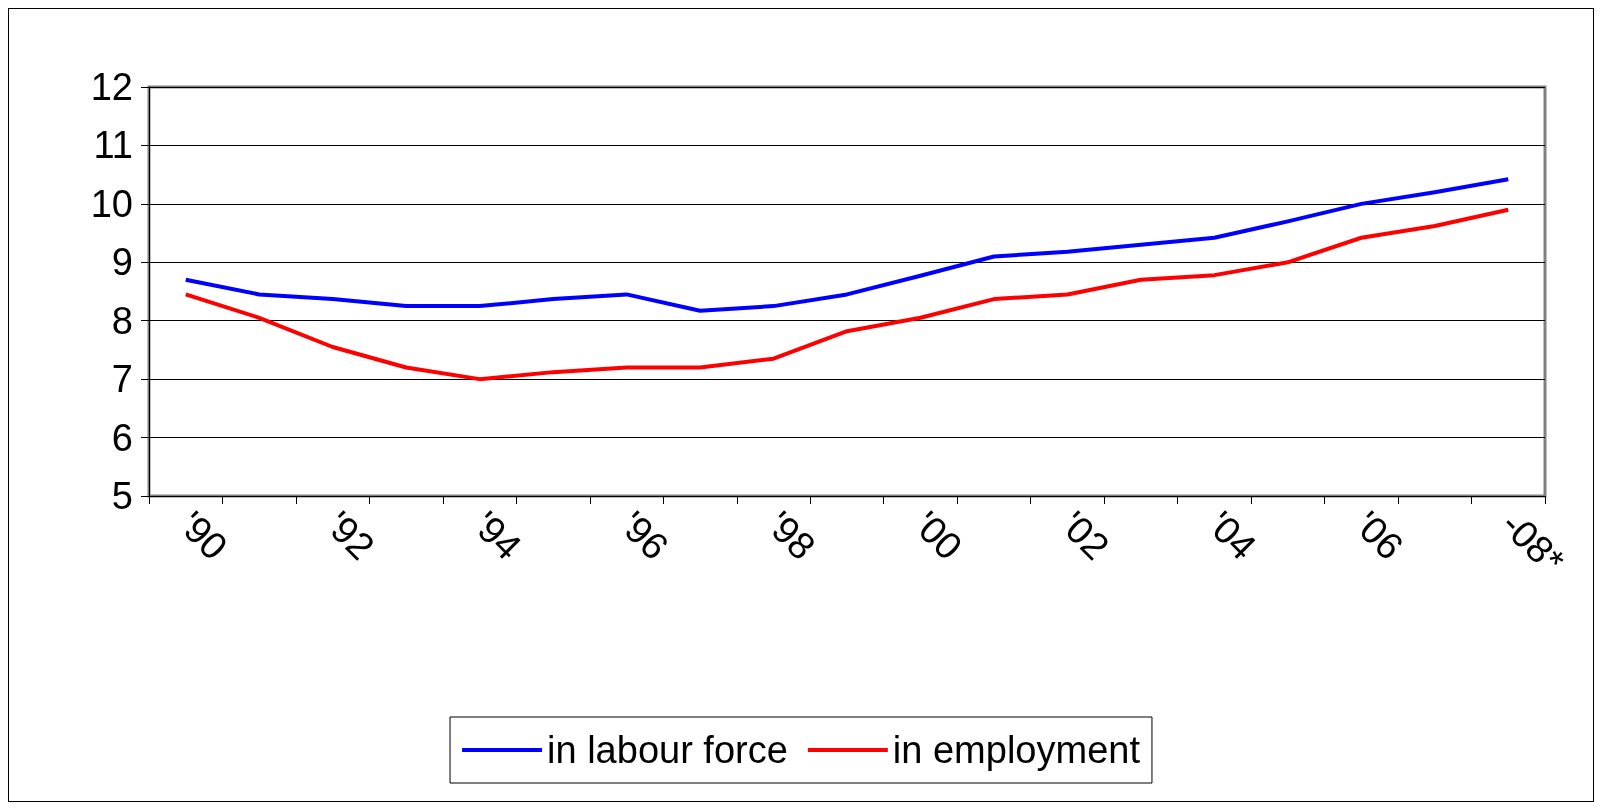 The image size is (1606, 812). What do you see at coordinates (203, 535) in the screenshot?
I see `x-tick-label: '90` at bounding box center [203, 535].